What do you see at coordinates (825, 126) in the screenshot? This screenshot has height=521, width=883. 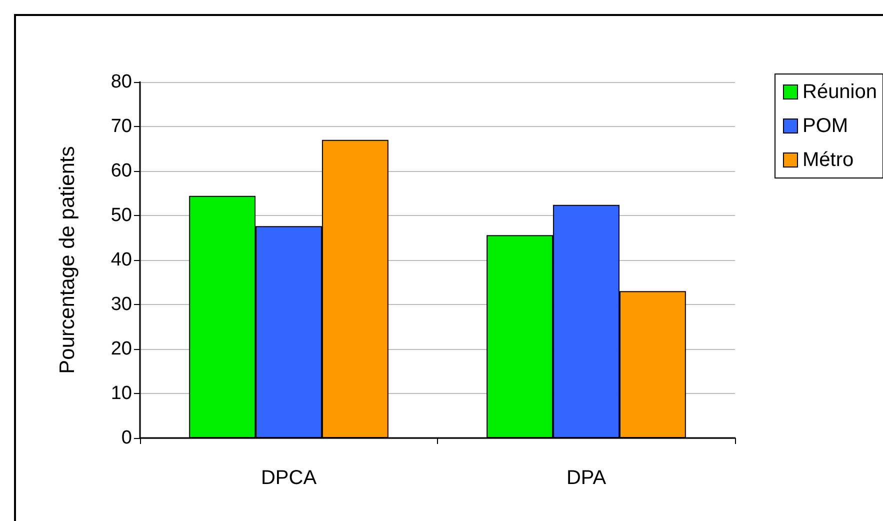 I see `legend-label: POM` at bounding box center [825, 126].